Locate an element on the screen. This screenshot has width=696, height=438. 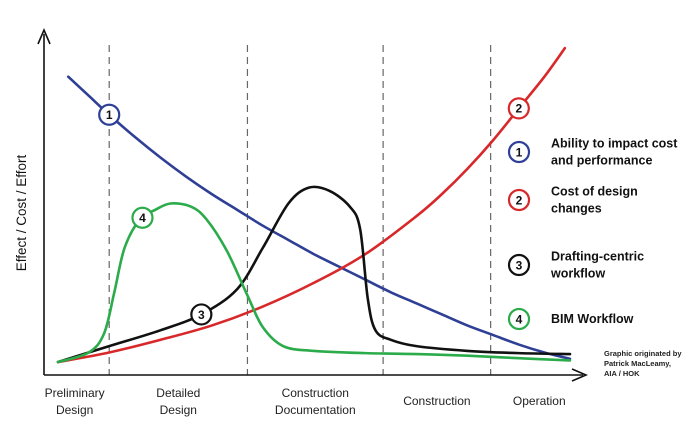
legend-label-3-line-1: Drafting-centric is located at coordinates (597, 257).